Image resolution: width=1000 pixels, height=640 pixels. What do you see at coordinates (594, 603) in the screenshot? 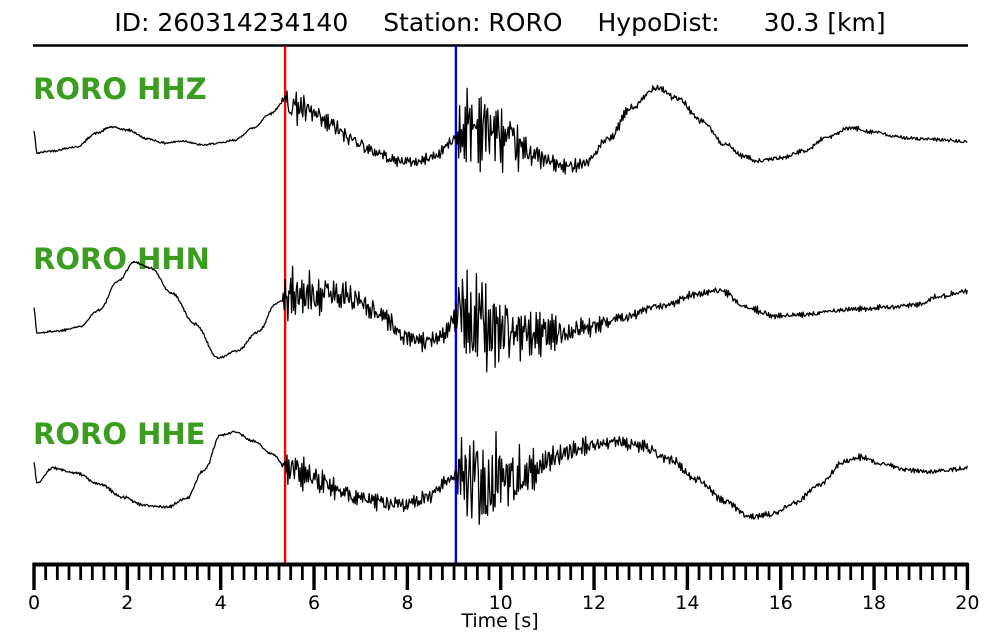
I see `x-tick-label: 12` at bounding box center [594, 603].